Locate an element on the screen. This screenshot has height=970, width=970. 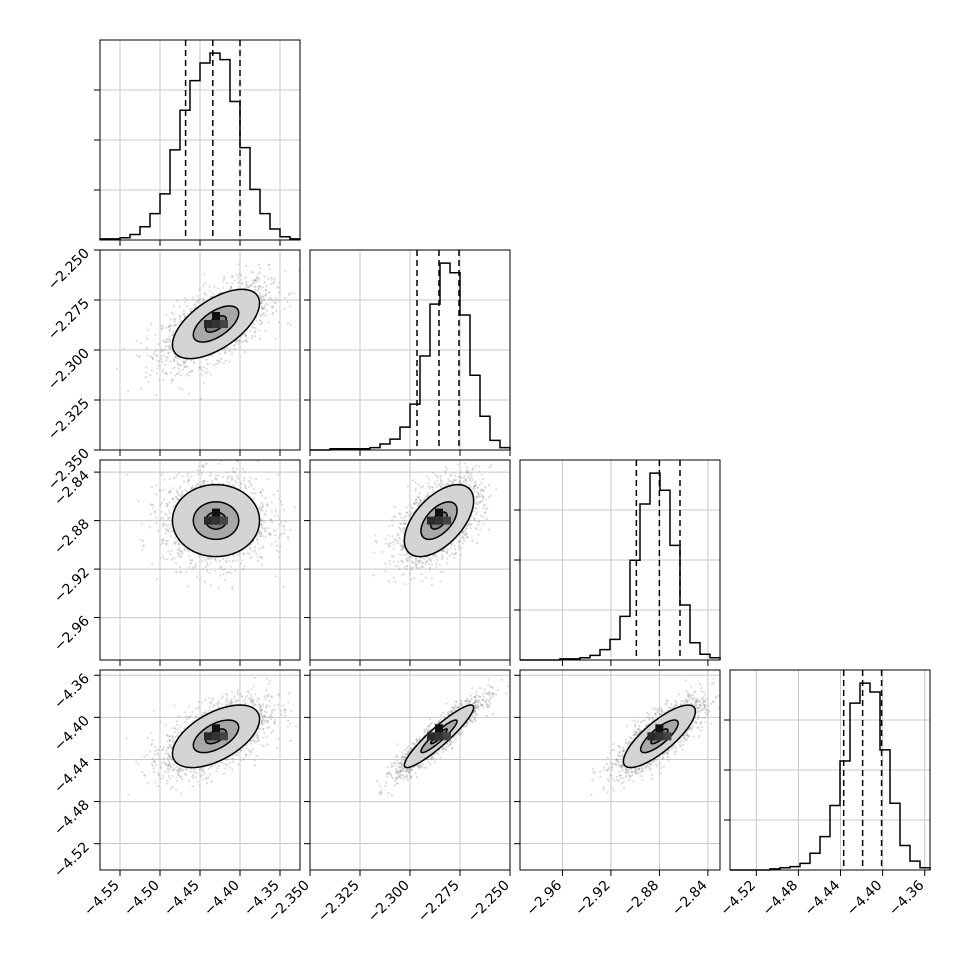
y-tick-label: −4.52 is located at coordinates (72, 860).